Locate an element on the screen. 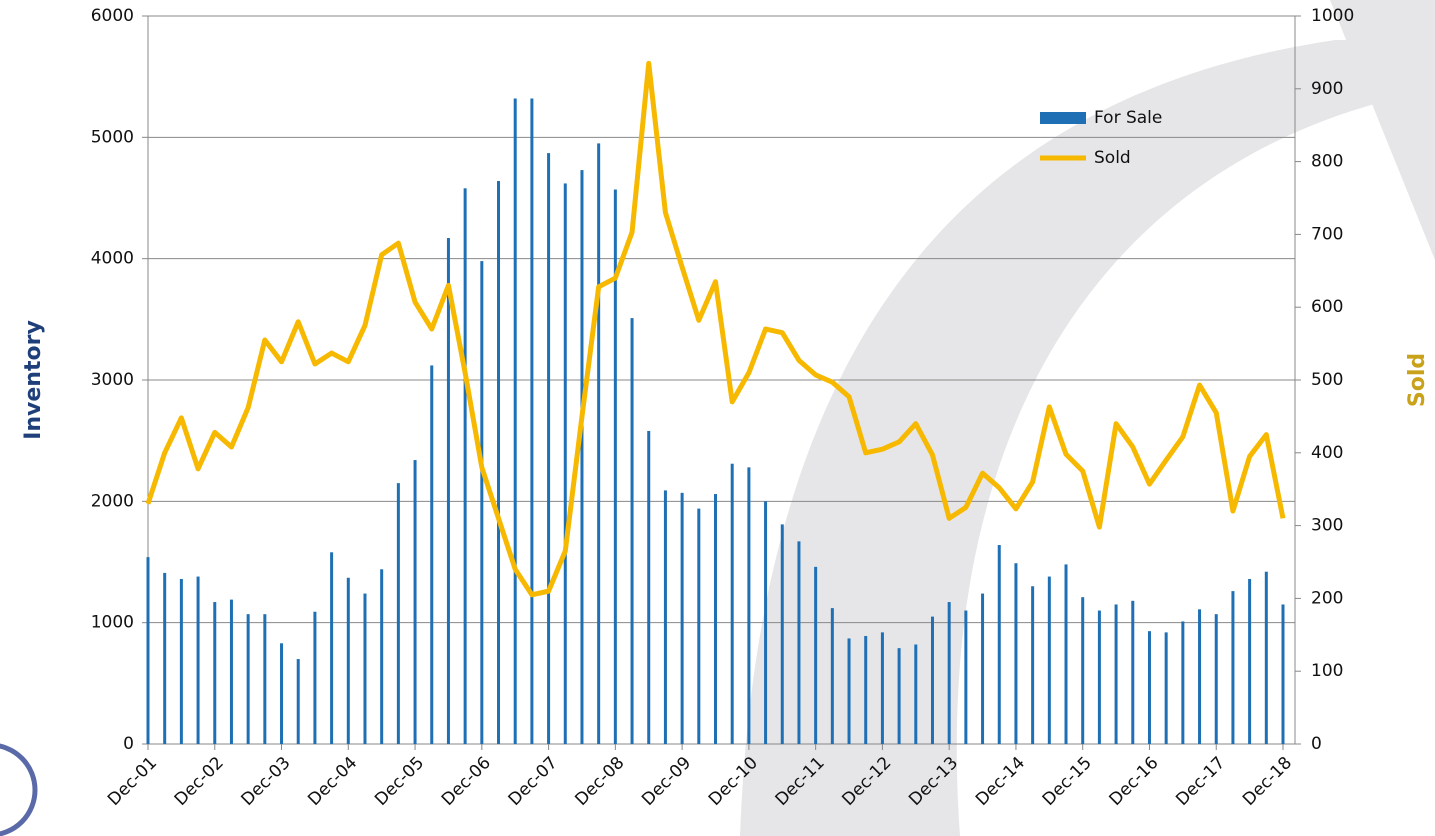  y2-tick-label: 300 is located at coordinates (1327, 526).